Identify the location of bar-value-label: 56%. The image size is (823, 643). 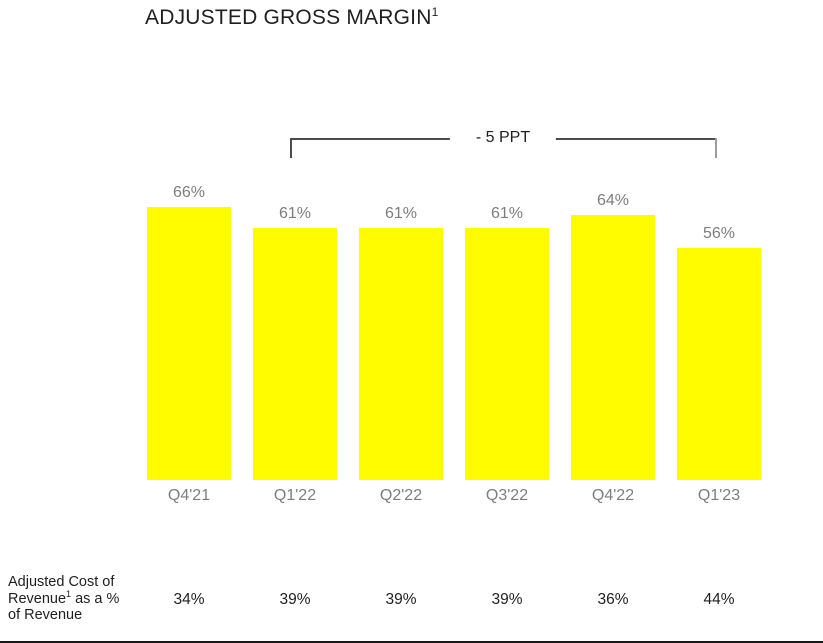
(719, 233).